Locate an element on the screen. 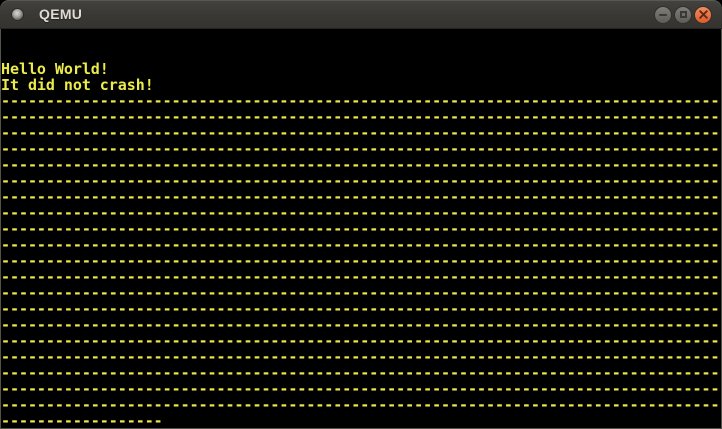 This screenshot has height=429, width=722. terminal-line: ------------------ is located at coordinates (82, 421).